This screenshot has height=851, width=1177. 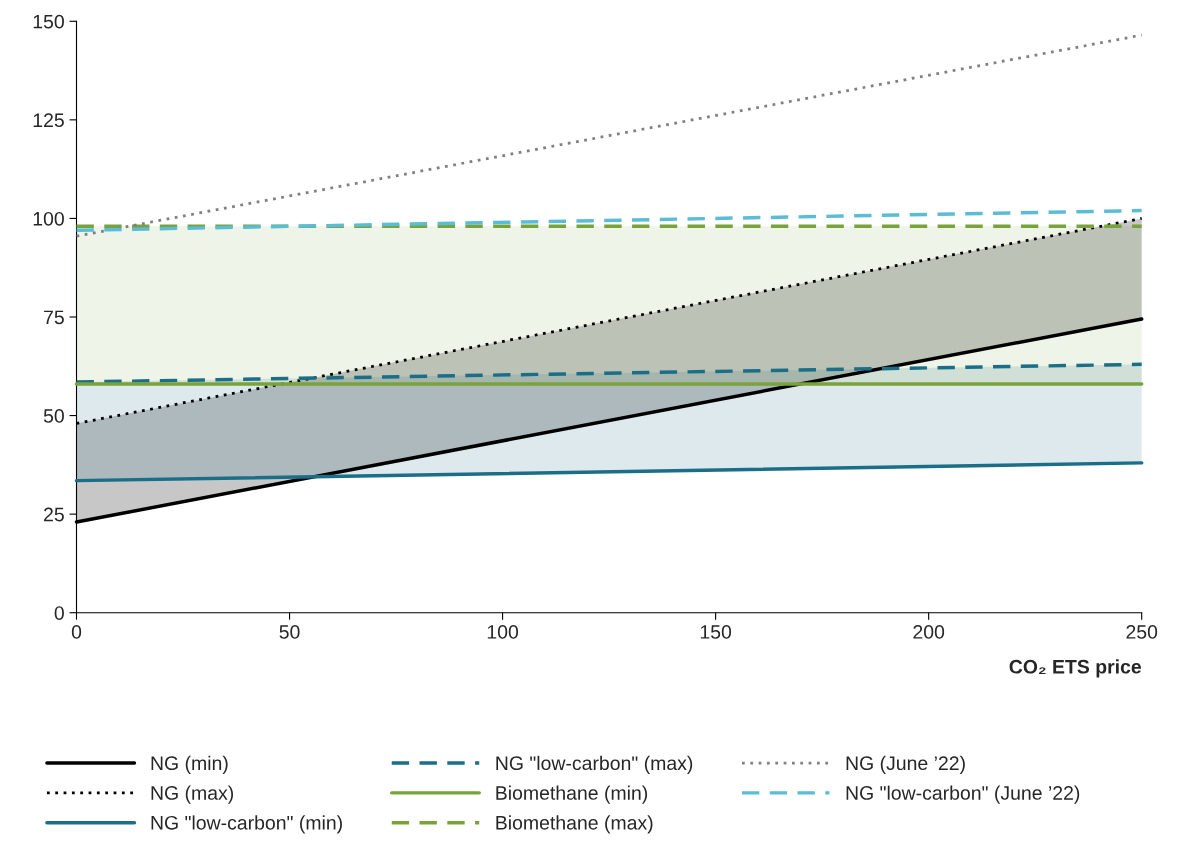 I want to click on legend-label: NG "low-carbon" (min), so click(x=246, y=824).